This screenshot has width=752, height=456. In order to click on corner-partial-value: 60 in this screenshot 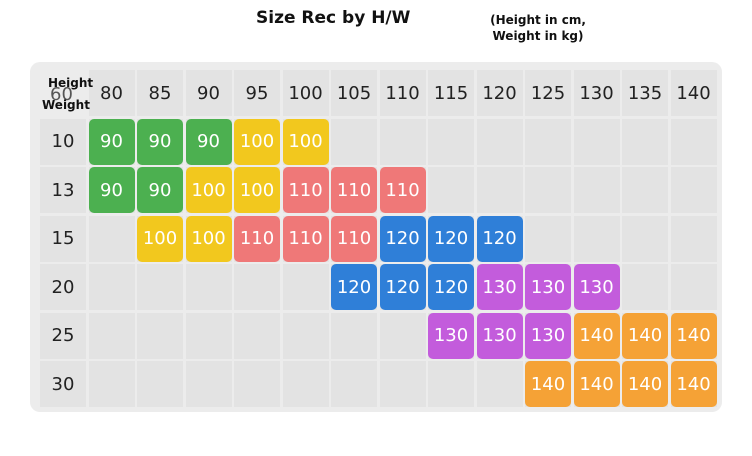, I will do `click(61, 94)`.